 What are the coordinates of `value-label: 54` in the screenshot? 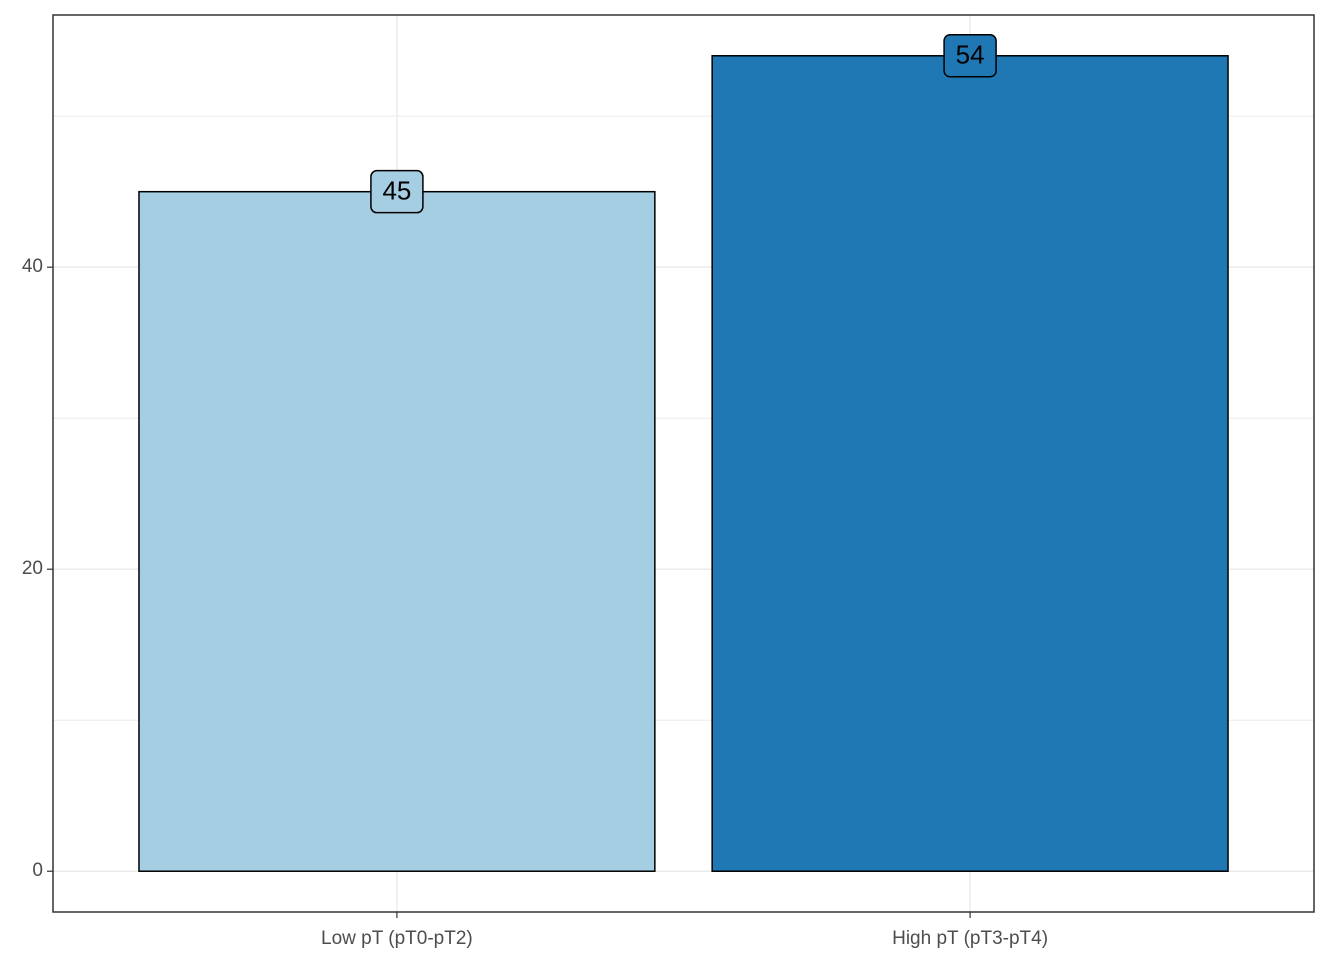 It's located at (970, 56).